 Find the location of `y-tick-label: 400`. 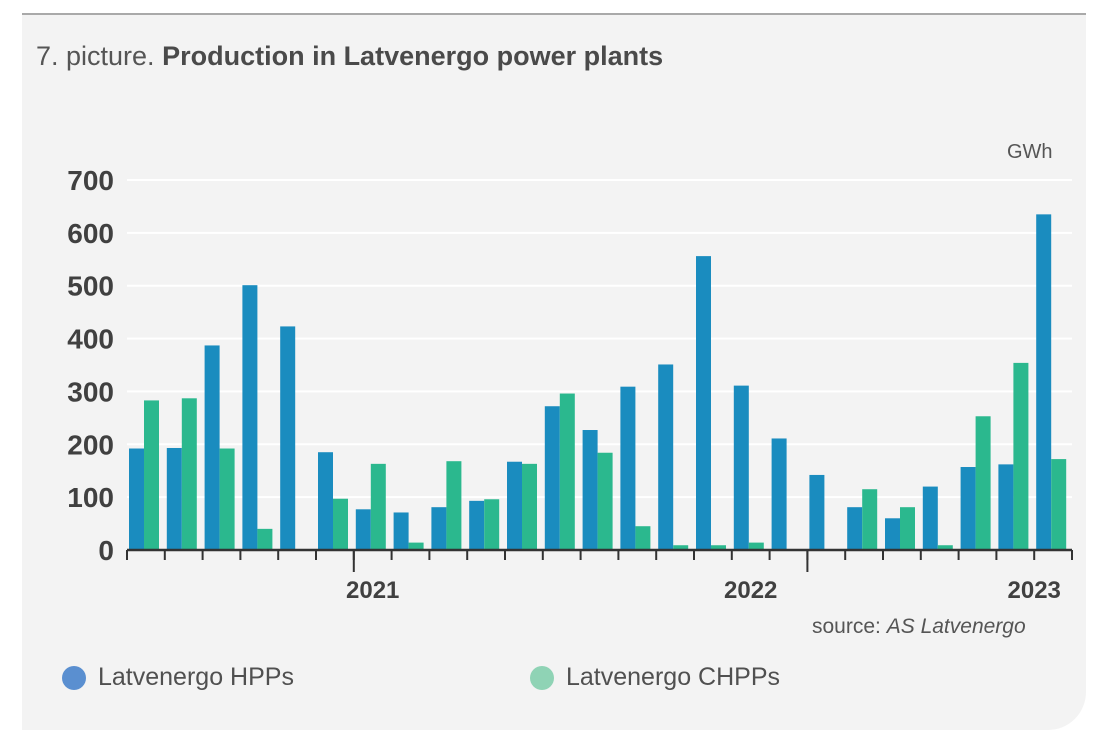

y-tick-label: 400 is located at coordinates (90, 339).